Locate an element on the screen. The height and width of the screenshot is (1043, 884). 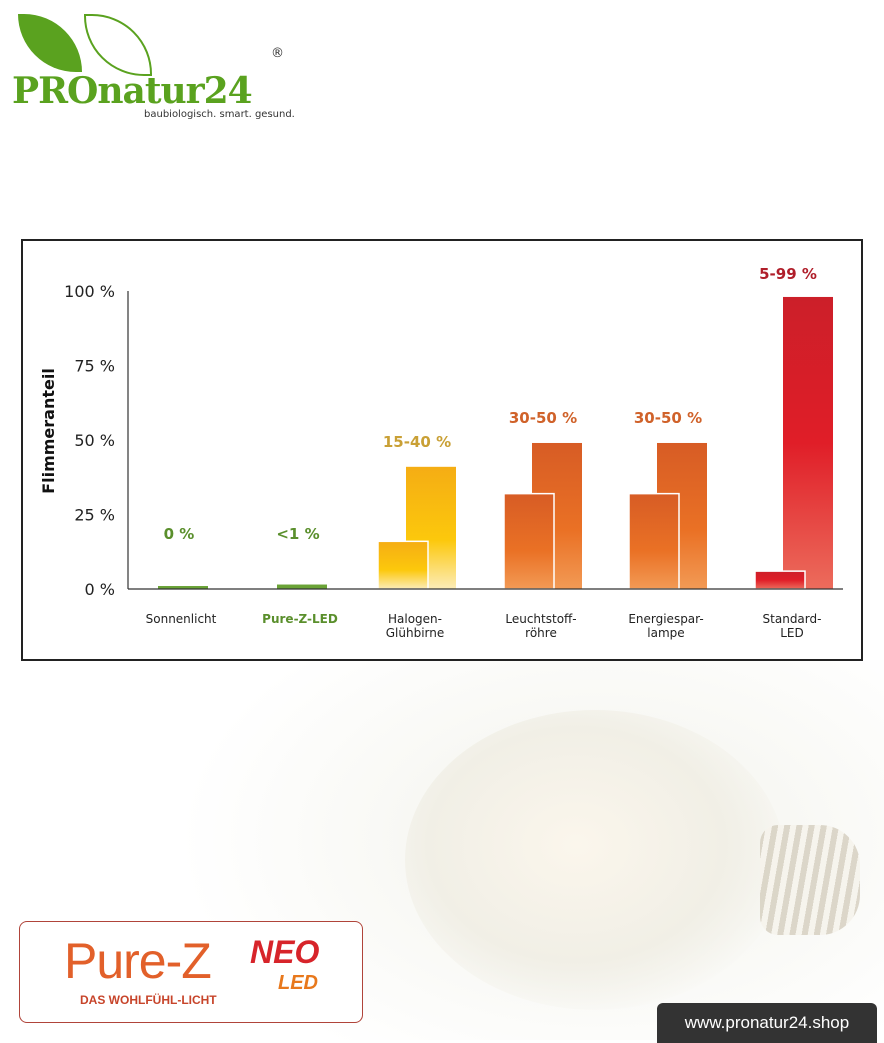
brand-led: LED is located at coordinates (298, 983).